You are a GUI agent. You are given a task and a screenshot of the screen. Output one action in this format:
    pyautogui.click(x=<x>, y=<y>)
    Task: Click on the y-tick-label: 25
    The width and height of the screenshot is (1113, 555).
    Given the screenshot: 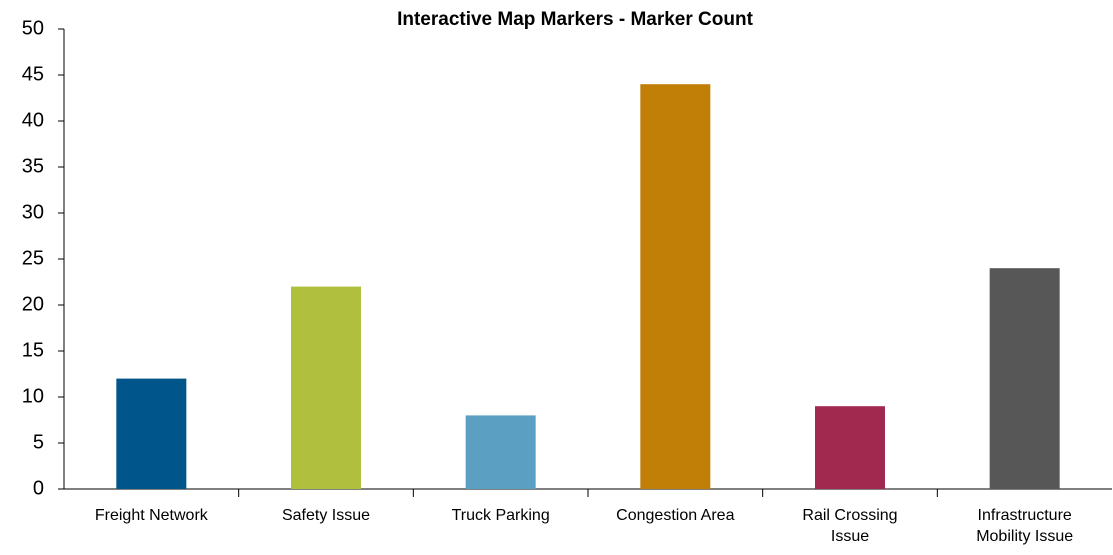 What is the action you would take?
    pyautogui.click(x=33, y=258)
    